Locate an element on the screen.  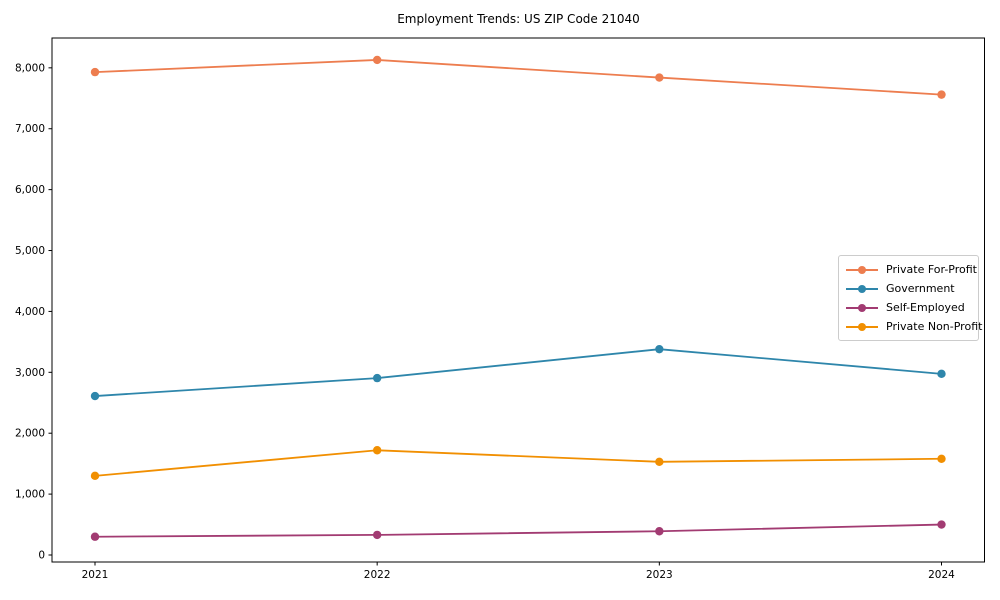
legend-label: Government is located at coordinates (920, 288).